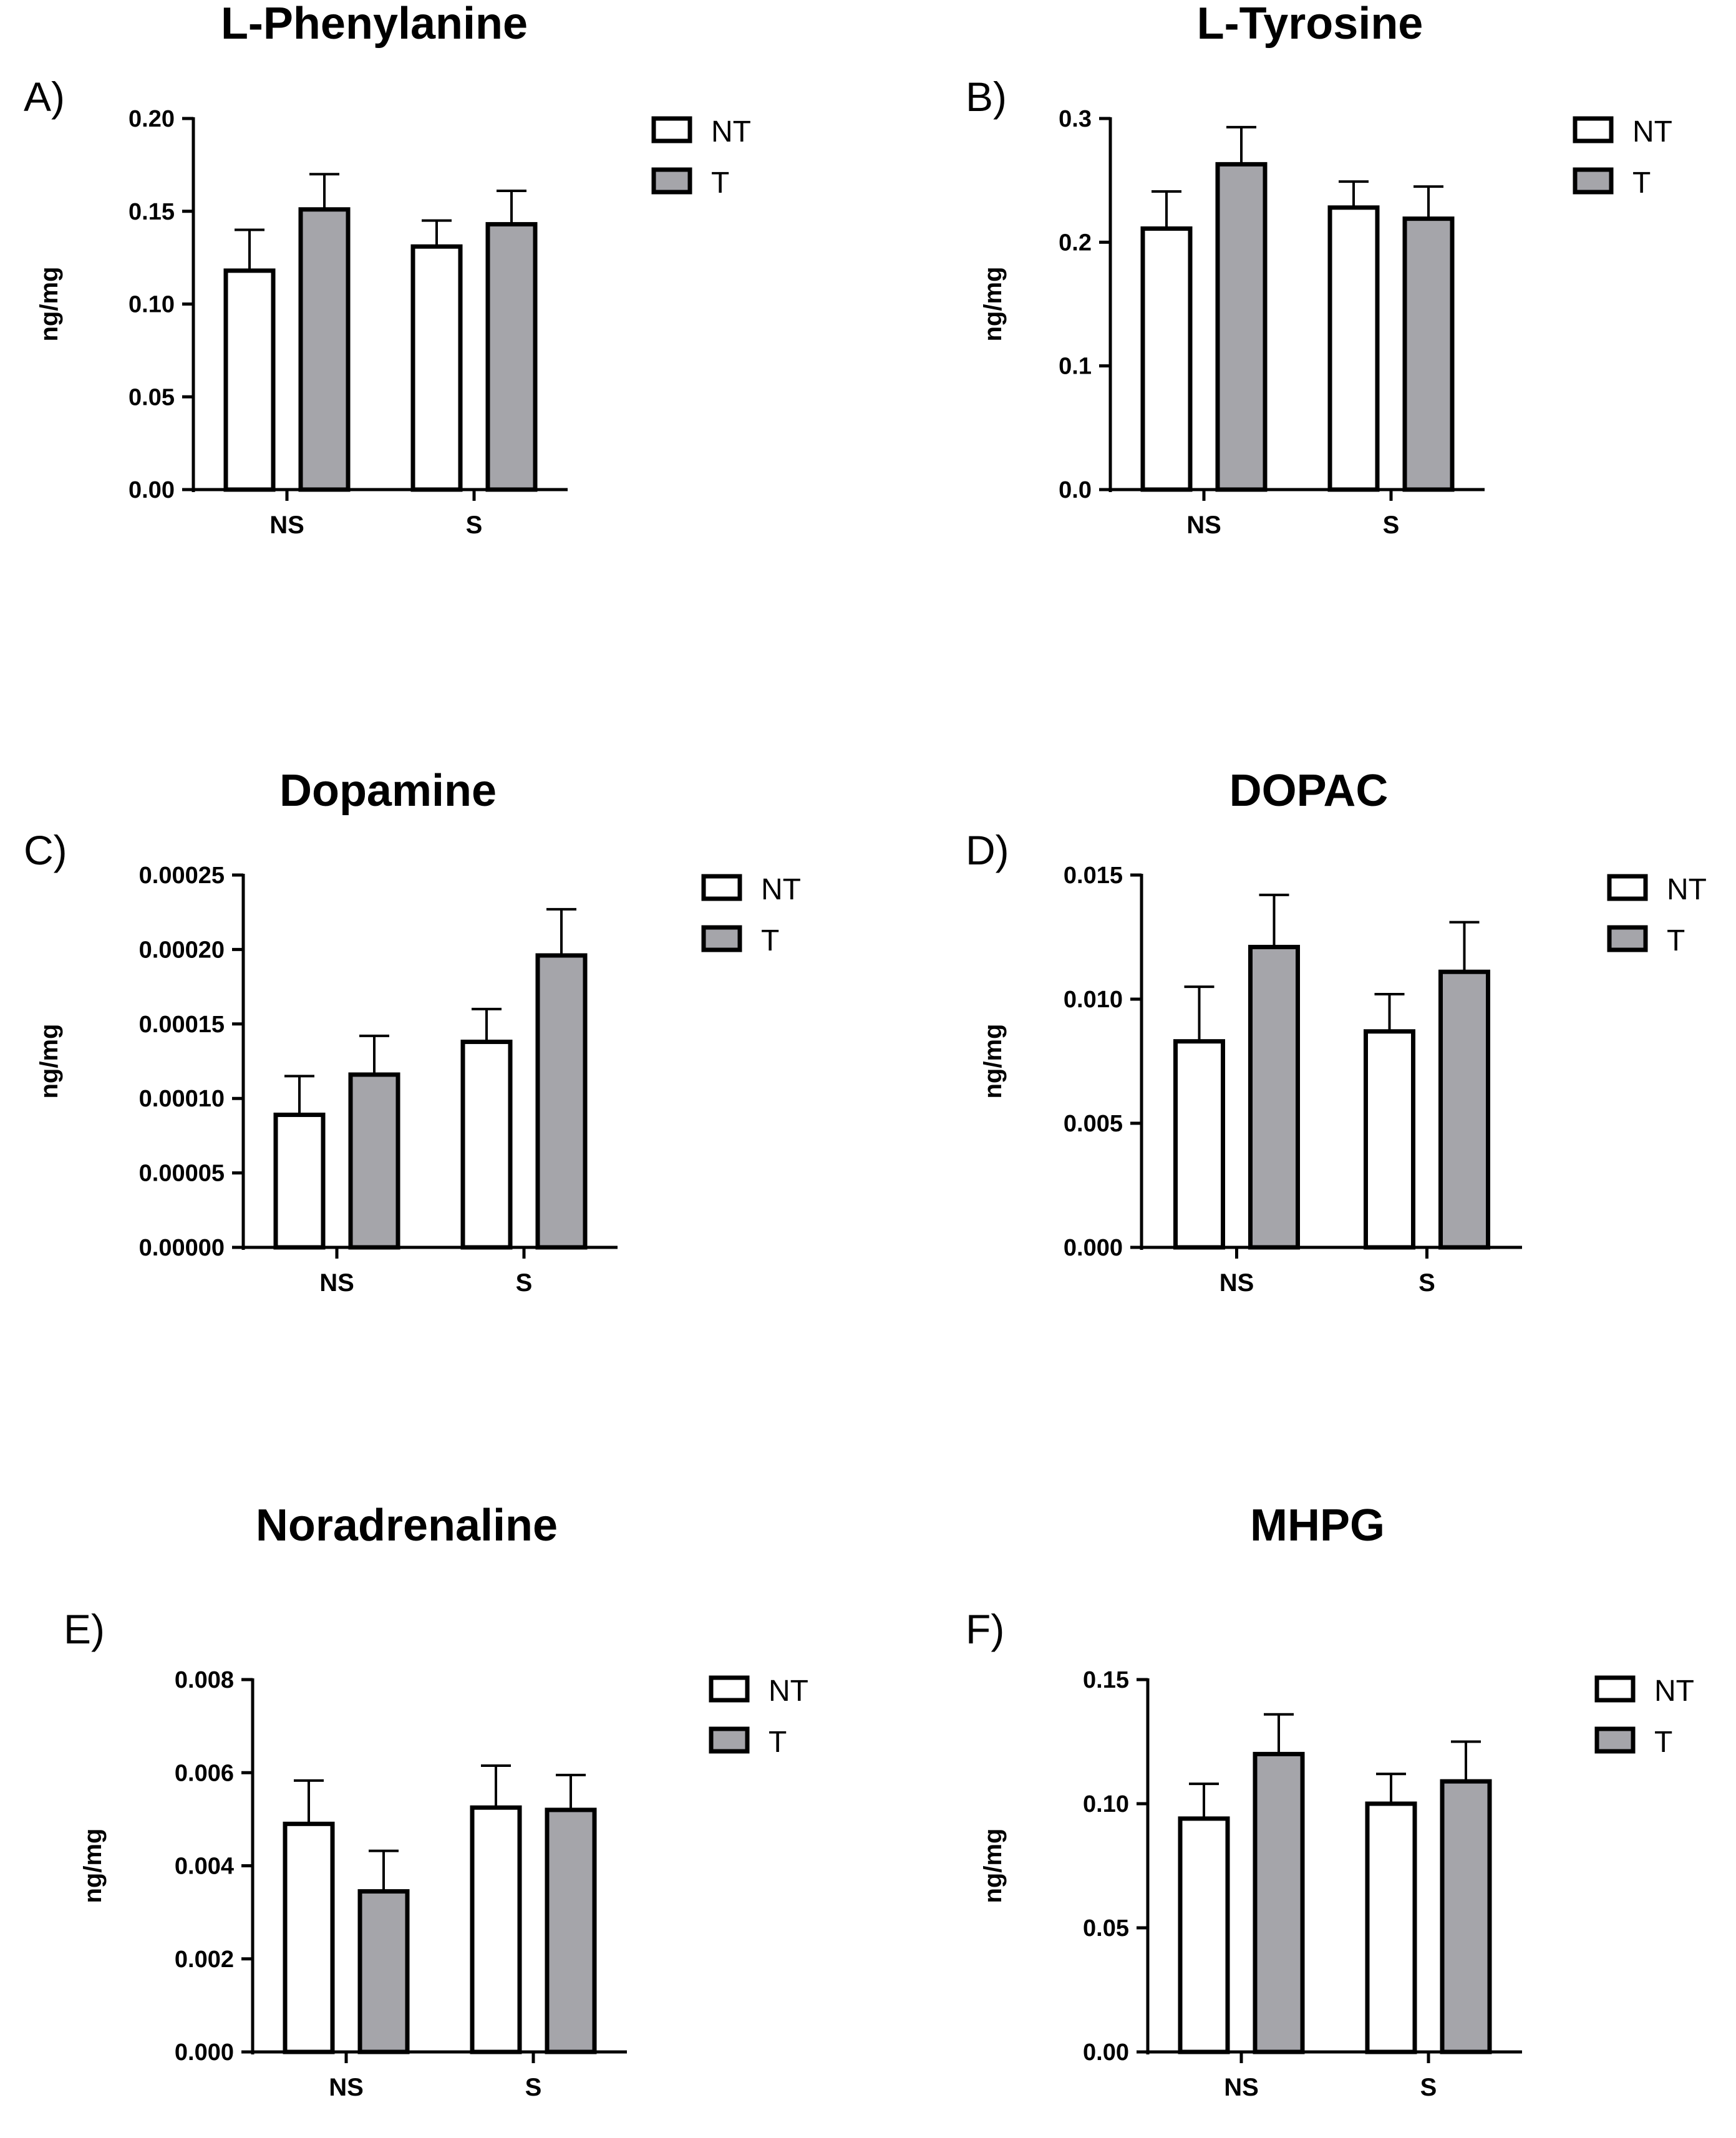 This screenshot has width=1736, height=2138. What do you see at coordinates (182, 1025) in the screenshot?
I see `y-tick-label: 0.00015` at bounding box center [182, 1025].